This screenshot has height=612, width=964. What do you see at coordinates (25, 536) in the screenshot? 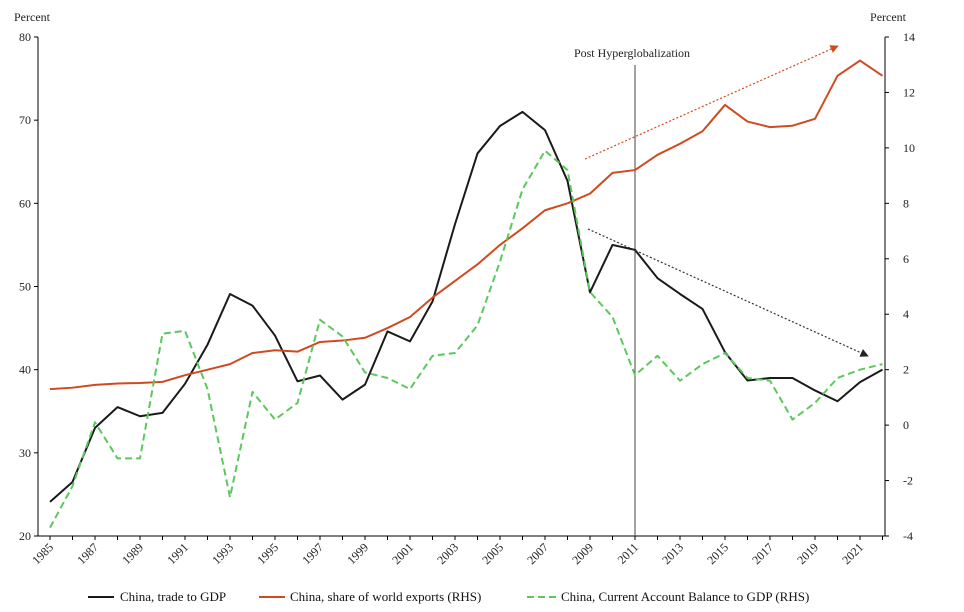
I see `y-left-tick-label: 20` at bounding box center [25, 536].